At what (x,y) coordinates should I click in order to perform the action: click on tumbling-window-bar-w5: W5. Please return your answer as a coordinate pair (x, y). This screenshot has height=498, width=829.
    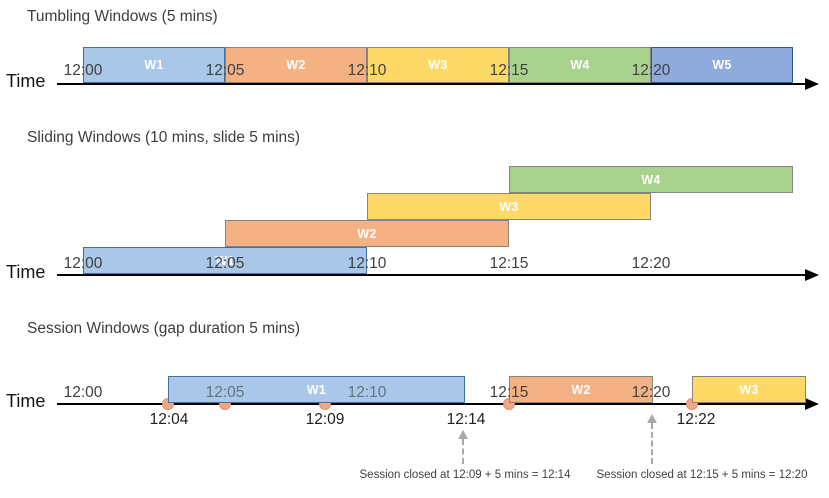
    Looking at the image, I should click on (722, 65).